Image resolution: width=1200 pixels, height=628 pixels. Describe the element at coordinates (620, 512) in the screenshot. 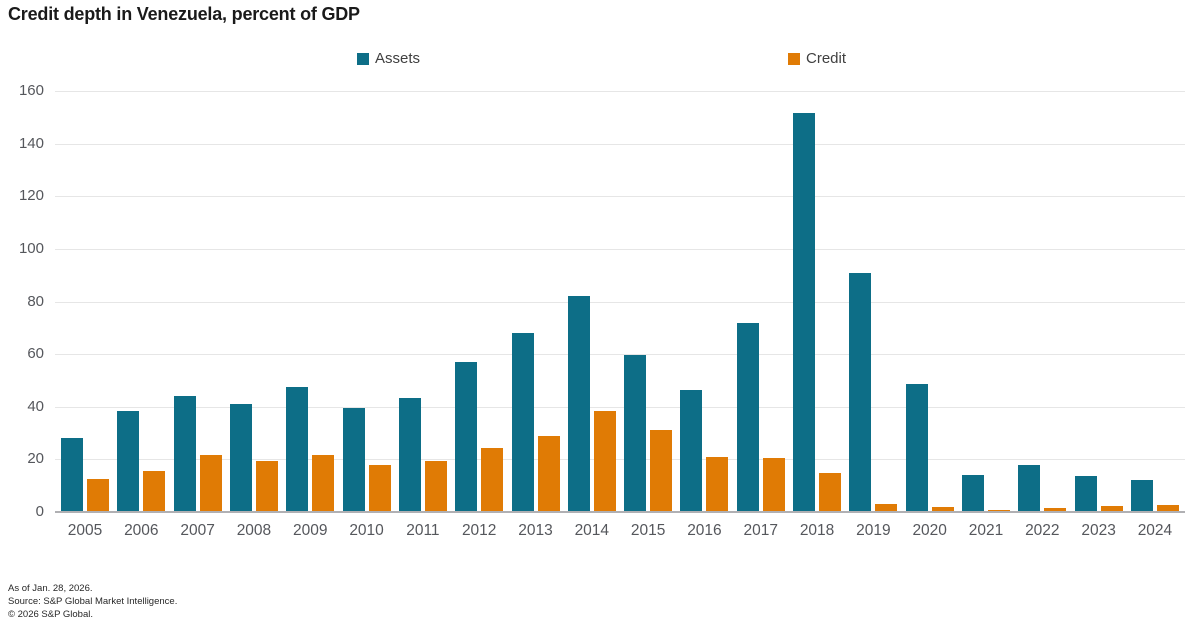

I see `x-axis-line` at that location.